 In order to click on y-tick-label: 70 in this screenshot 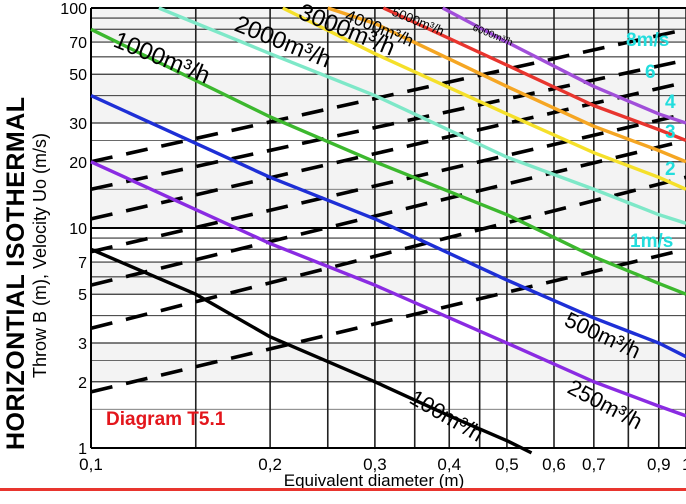, I will do `click(78, 43)`.